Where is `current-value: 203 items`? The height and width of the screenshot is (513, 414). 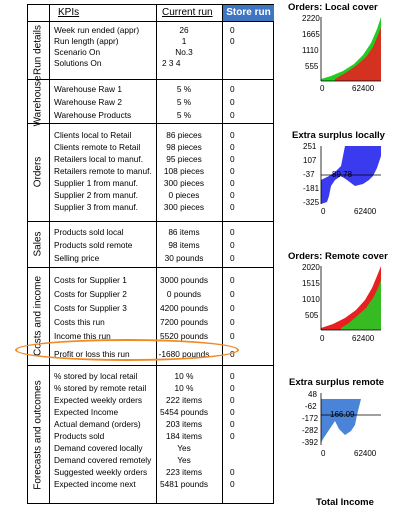 current-value: 203 items is located at coordinates (184, 424).